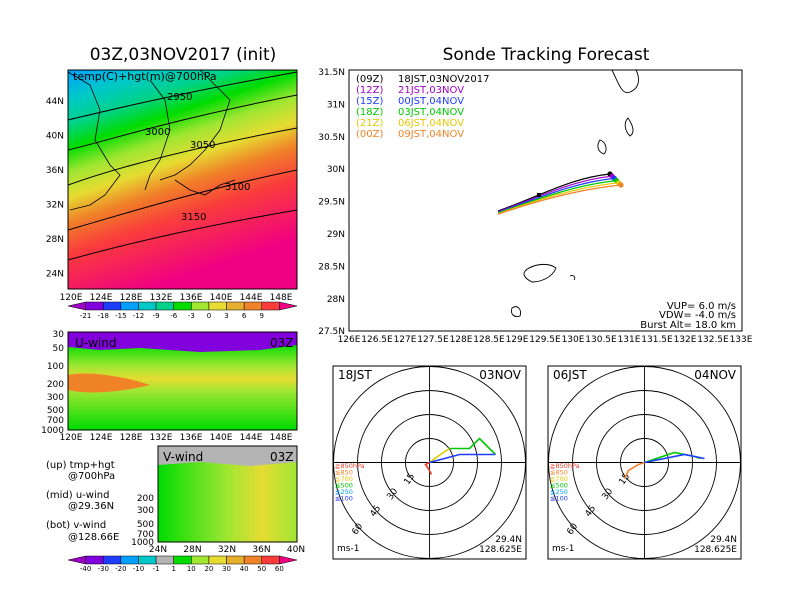  Describe the element at coordinates (282, 457) in the screenshot. I see `vwind-time: 03Z` at that location.